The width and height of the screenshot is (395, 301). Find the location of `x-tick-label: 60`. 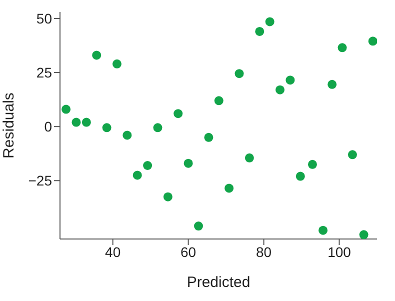

x-tick-label: 60 is located at coordinates (188, 252).